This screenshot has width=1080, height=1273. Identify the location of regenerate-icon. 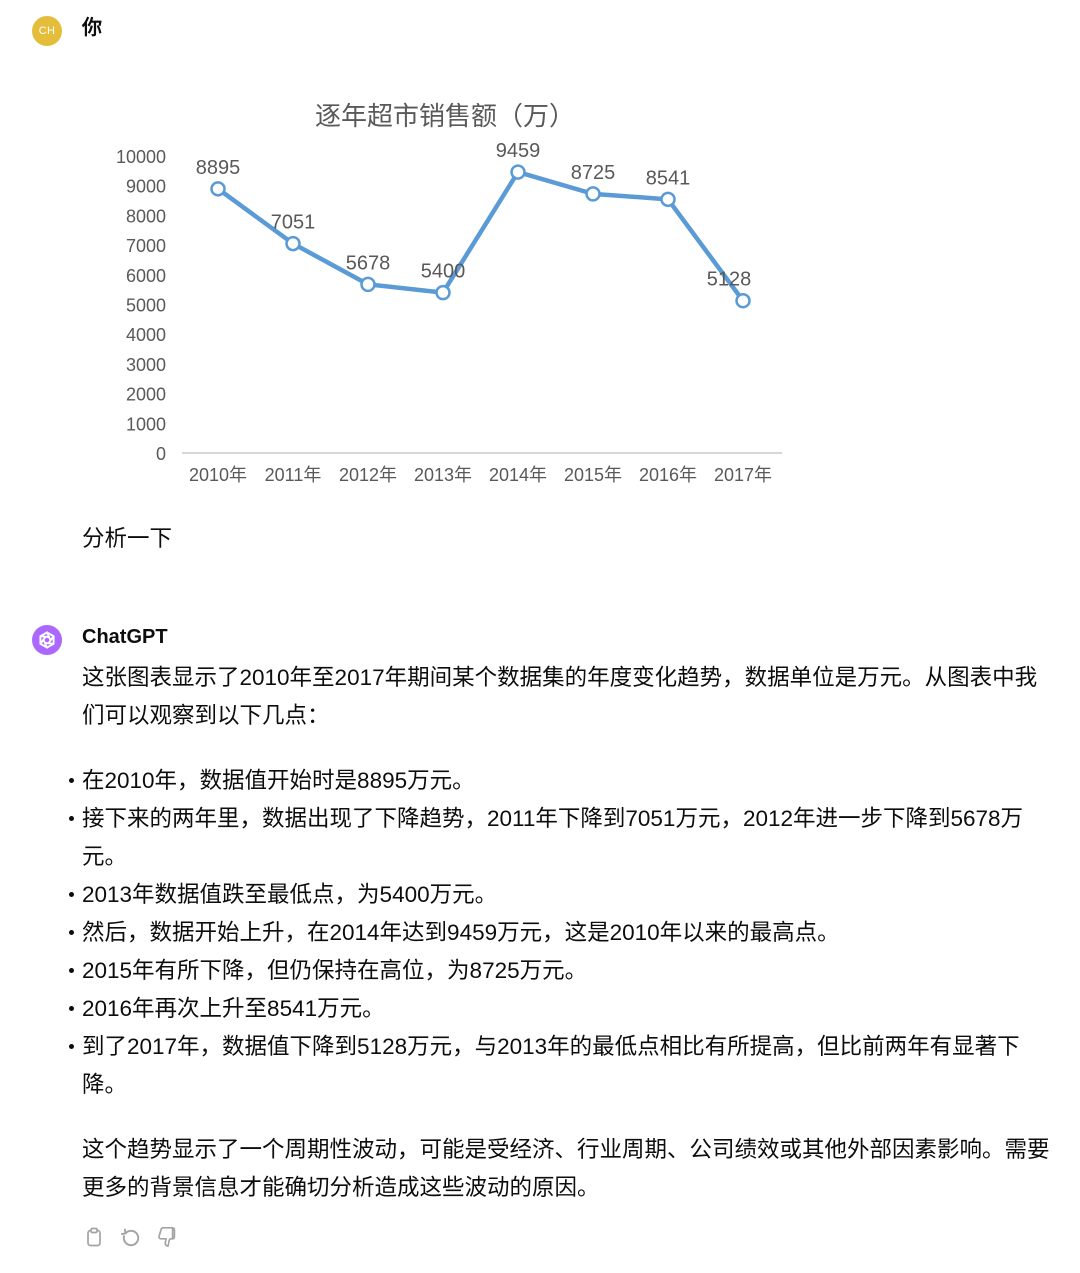
(129, 1237).